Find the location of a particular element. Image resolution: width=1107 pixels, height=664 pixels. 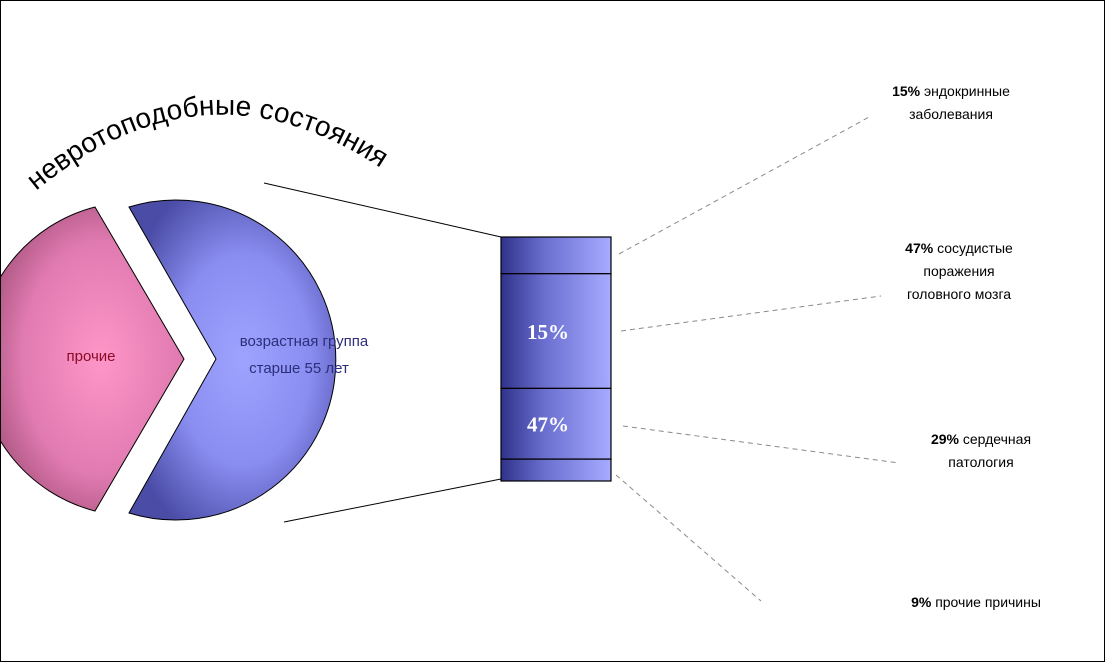

bar-category-label-0: 9% прочие причины is located at coordinates (976, 602).